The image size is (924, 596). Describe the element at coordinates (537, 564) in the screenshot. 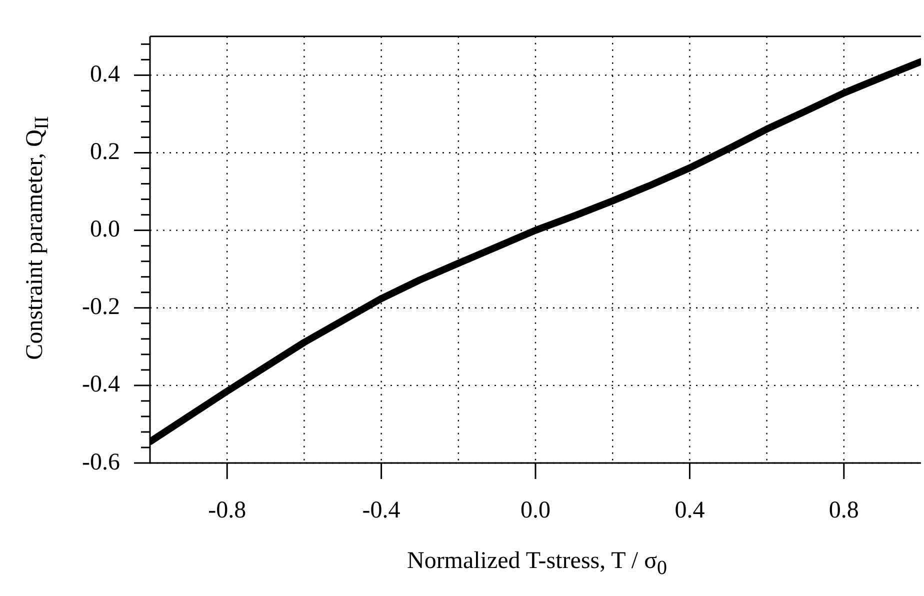

I see `x-axis-title: Normalized T-stress, T / σ$_{0}$` at that location.